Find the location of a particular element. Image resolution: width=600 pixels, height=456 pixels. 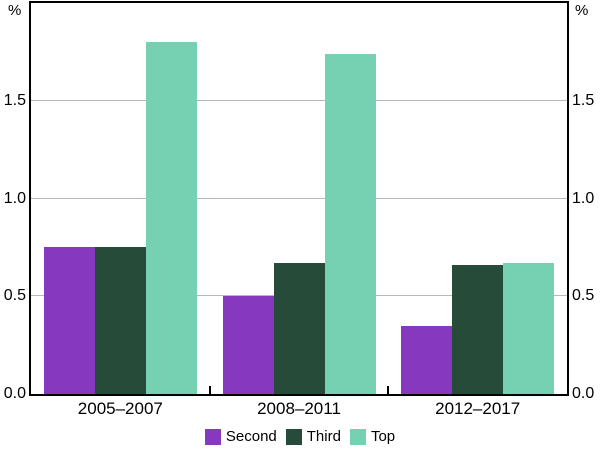

legend-label-third: Third is located at coordinates (323, 436).